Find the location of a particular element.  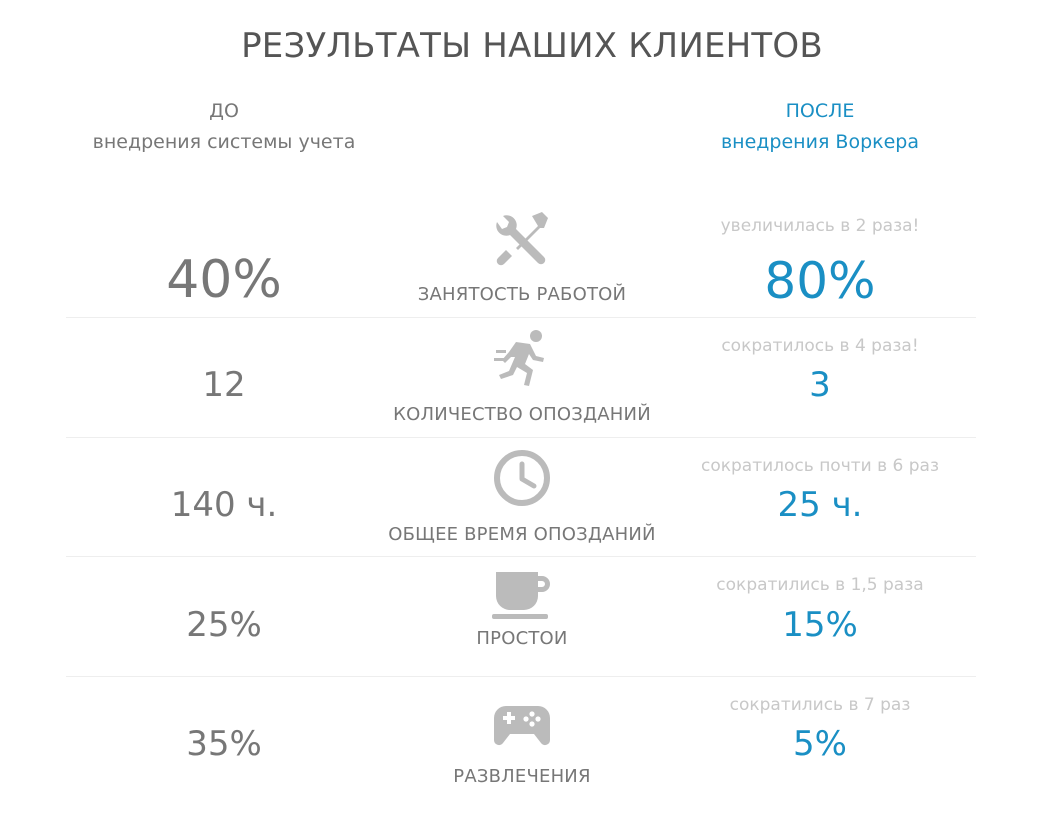

metric-label: ЗАНЯТОСТЬ РАБОТОЙ is located at coordinates (522, 294).